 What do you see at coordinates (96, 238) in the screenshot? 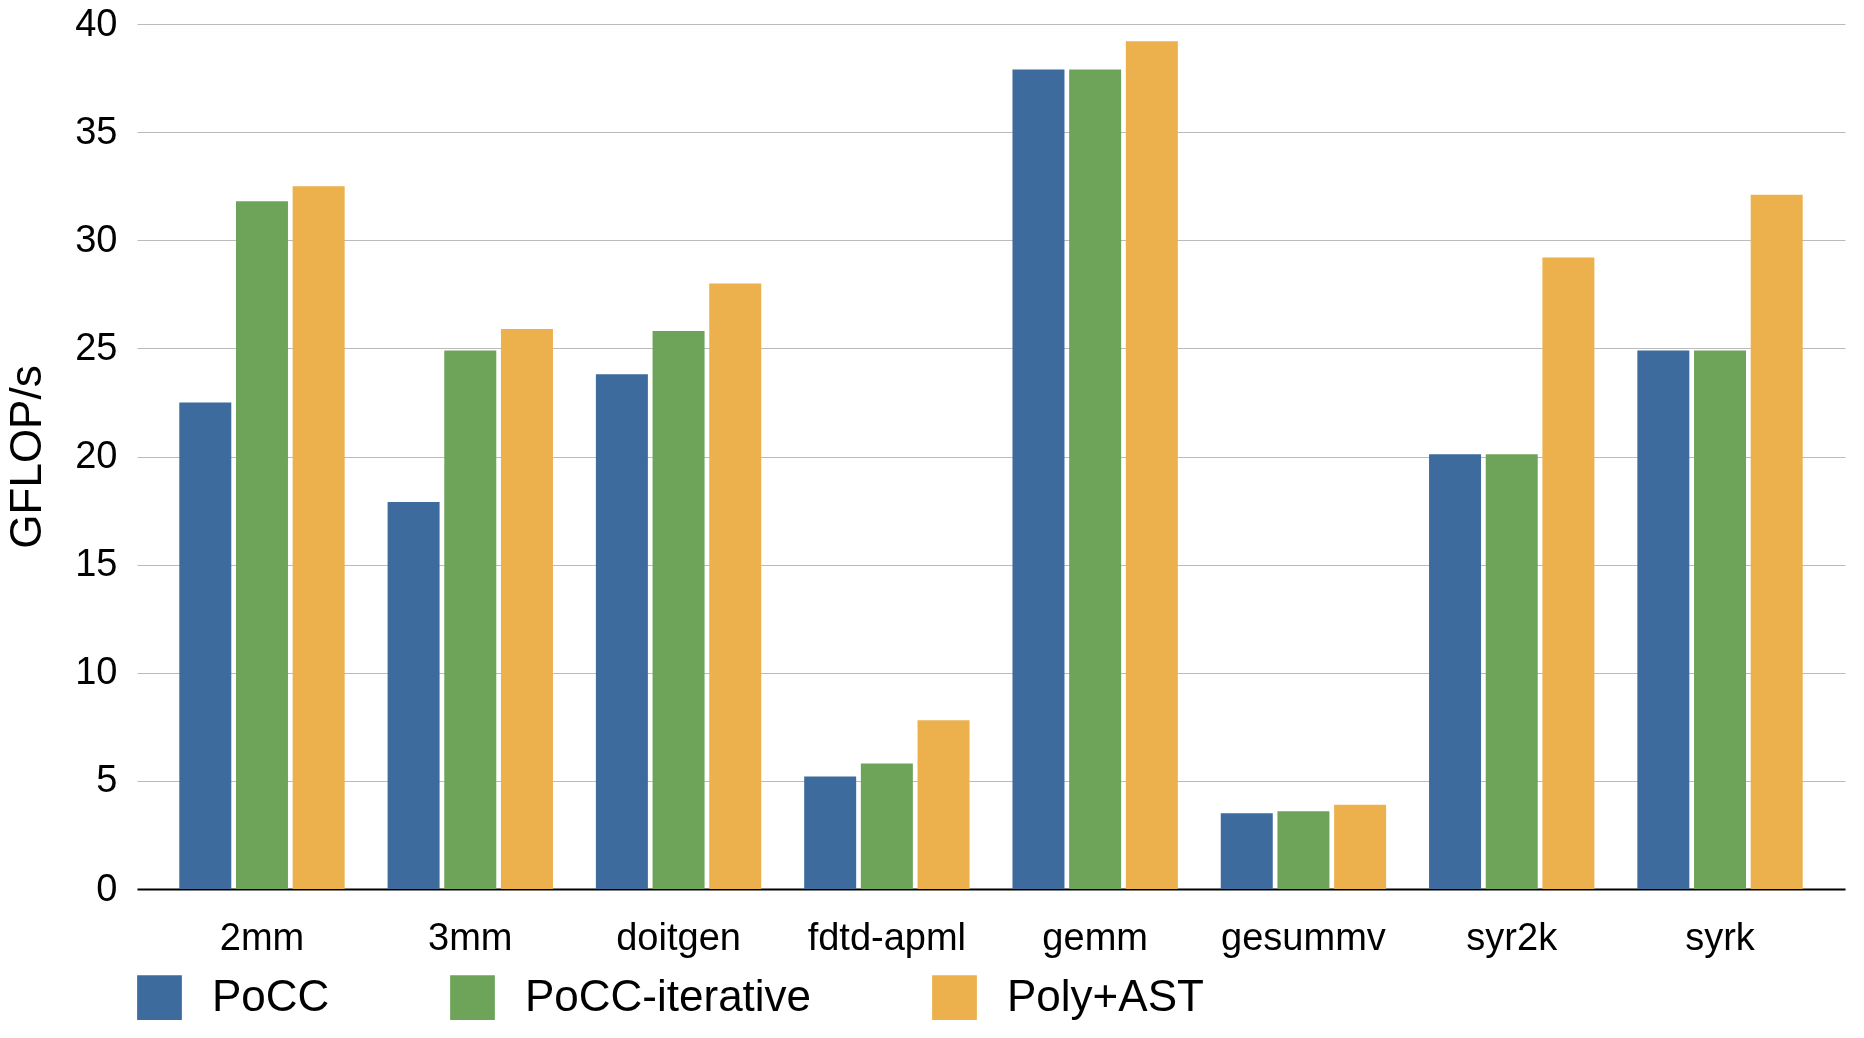
I see `y-tick-label: 30` at bounding box center [96, 238].